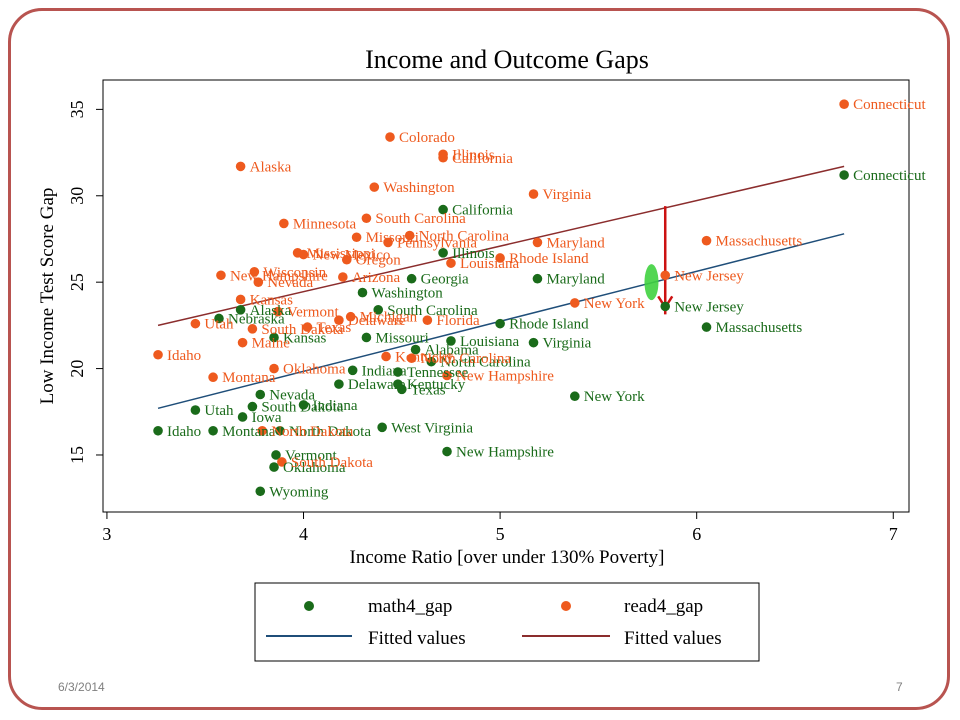  Describe the element at coordinates (184, 432) in the screenshot. I see `math4_gap-point-label: Idaho` at that location.